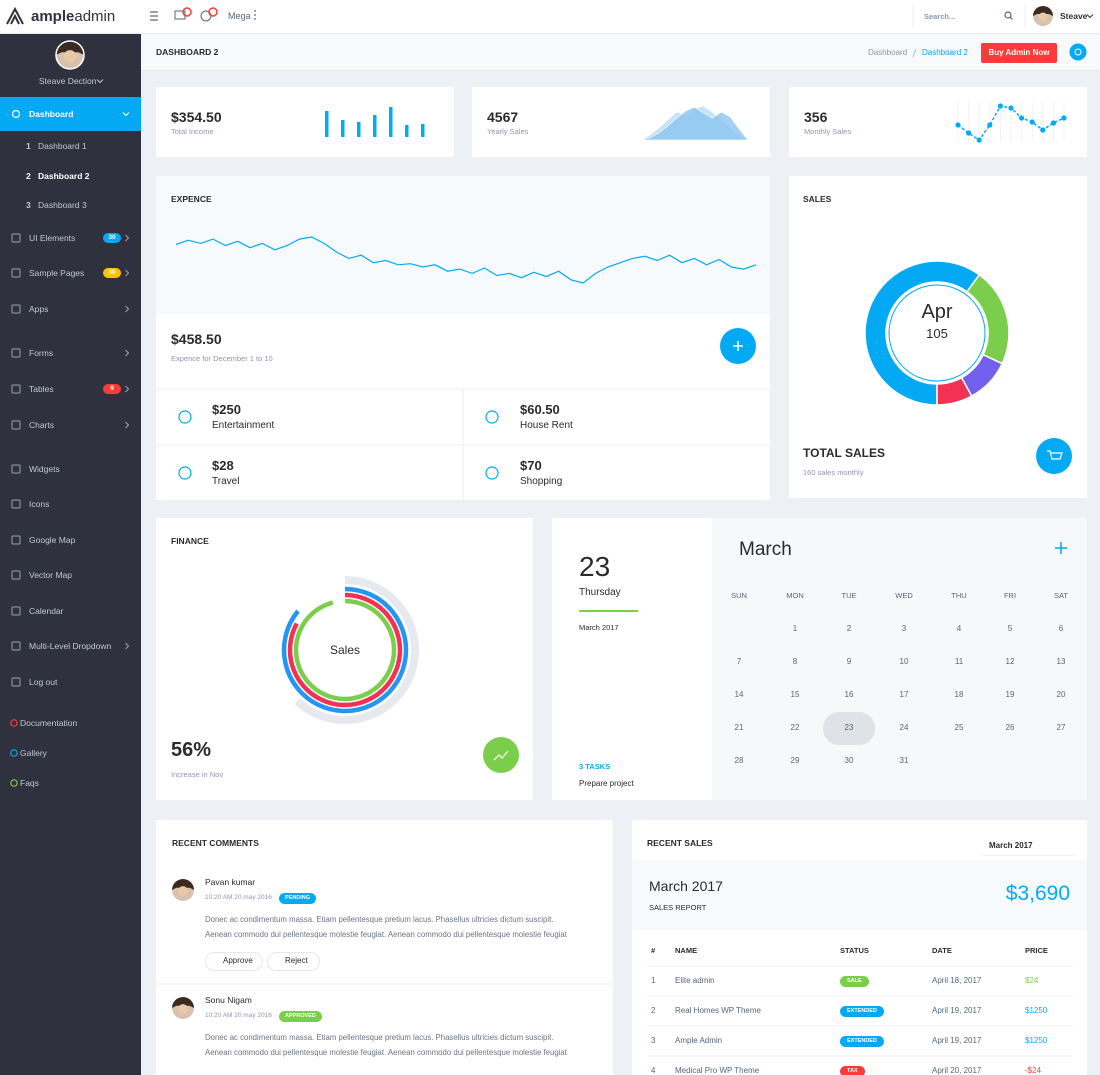  I want to click on calendar-day: 16, so click(849, 694).